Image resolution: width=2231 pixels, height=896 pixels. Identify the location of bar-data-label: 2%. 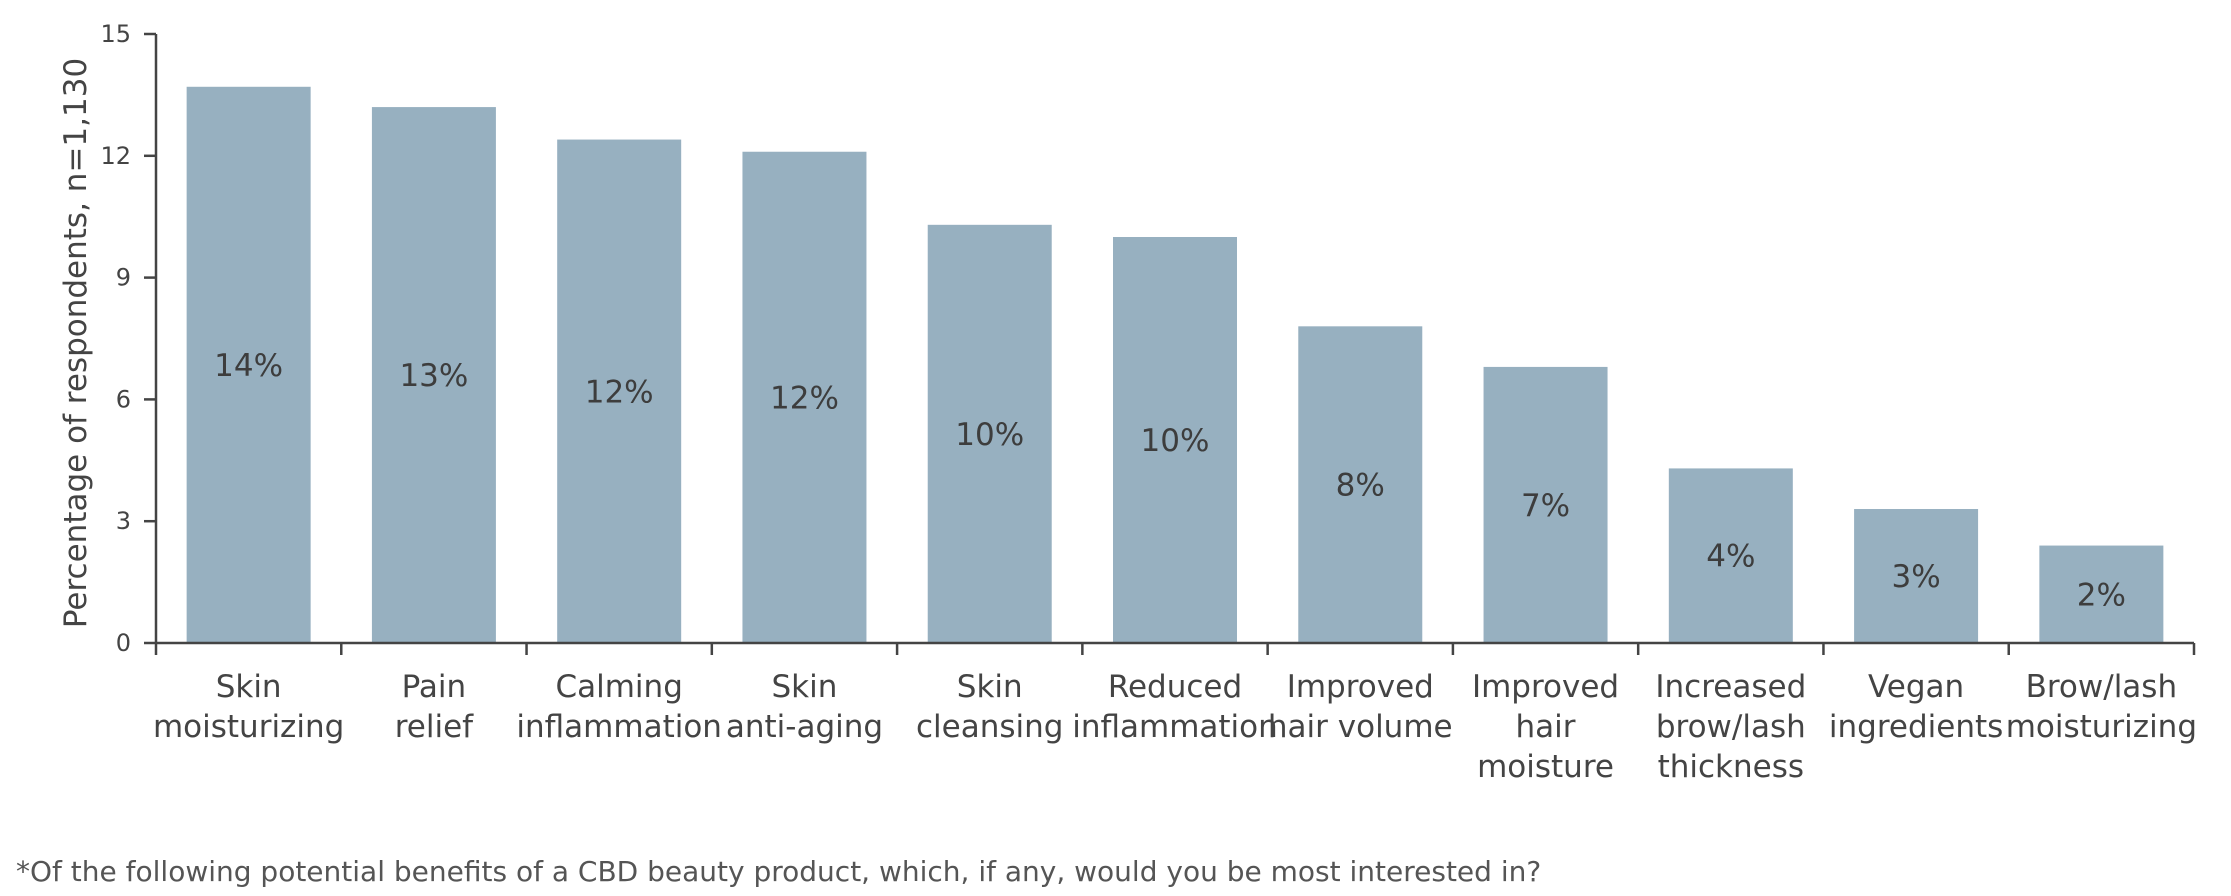
(2101, 595).